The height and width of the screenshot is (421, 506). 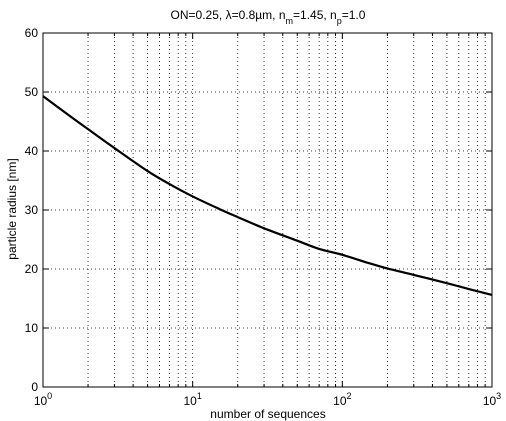 What do you see at coordinates (32, 328) in the screenshot?
I see `y-tick-label: 10` at bounding box center [32, 328].